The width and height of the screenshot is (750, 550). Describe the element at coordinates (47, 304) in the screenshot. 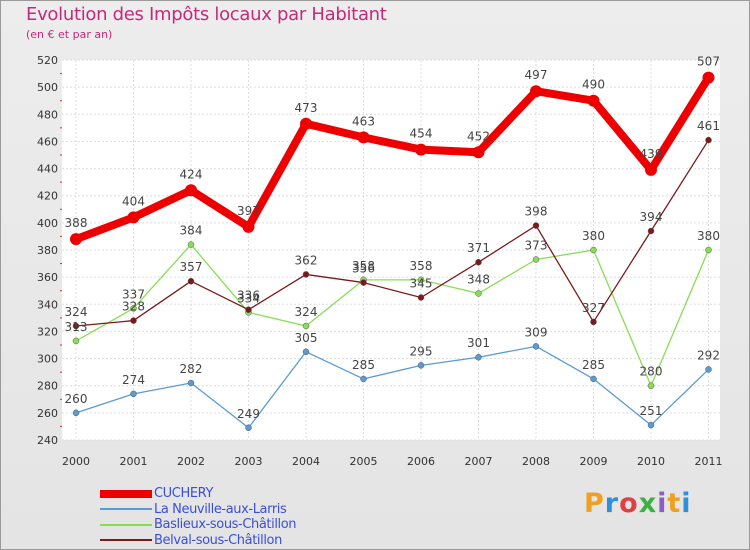

I see `y-tick-label: 340` at that location.